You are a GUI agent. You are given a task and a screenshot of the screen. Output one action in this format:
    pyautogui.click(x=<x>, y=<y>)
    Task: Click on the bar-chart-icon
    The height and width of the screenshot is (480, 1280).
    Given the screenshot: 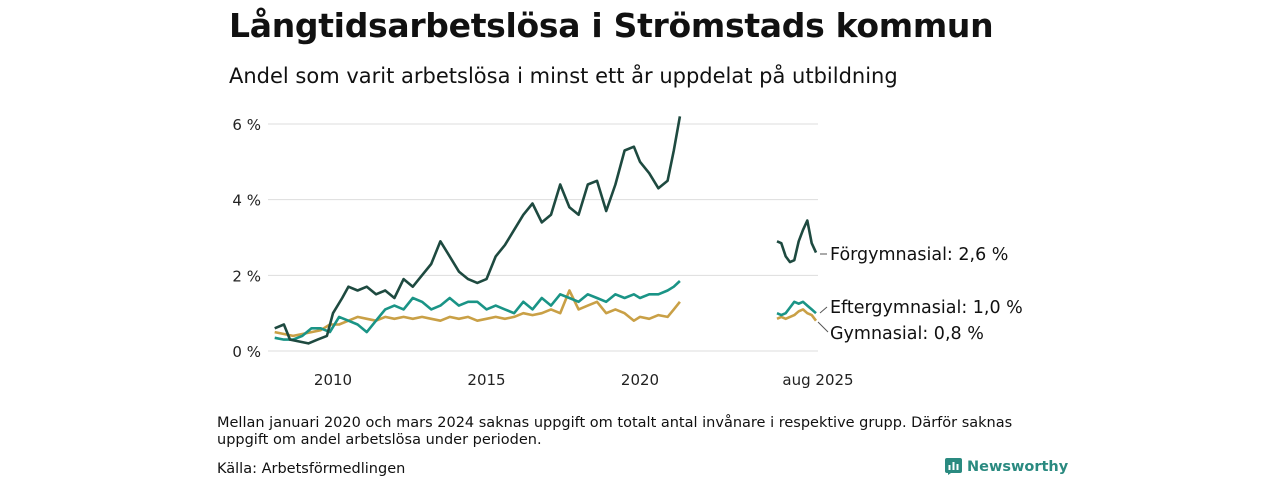 What is the action you would take?
    pyautogui.click(x=953, y=466)
    